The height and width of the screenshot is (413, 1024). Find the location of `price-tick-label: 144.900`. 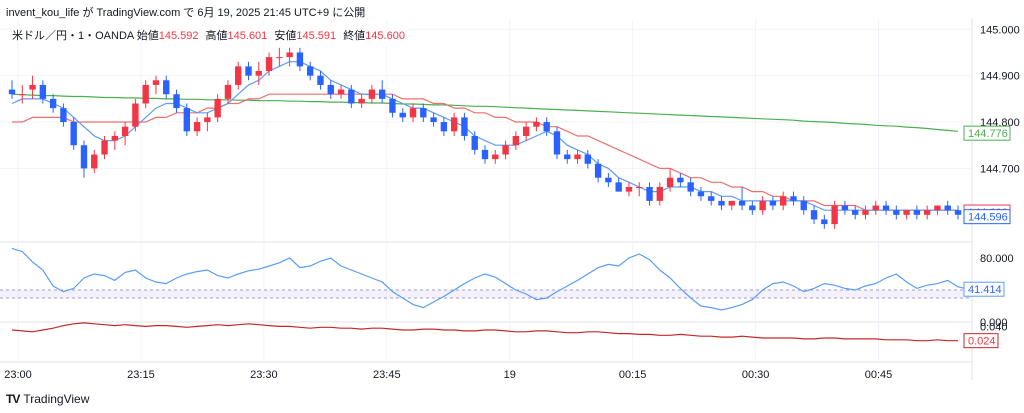

price-tick-label: 144.900 is located at coordinates (1000, 77).